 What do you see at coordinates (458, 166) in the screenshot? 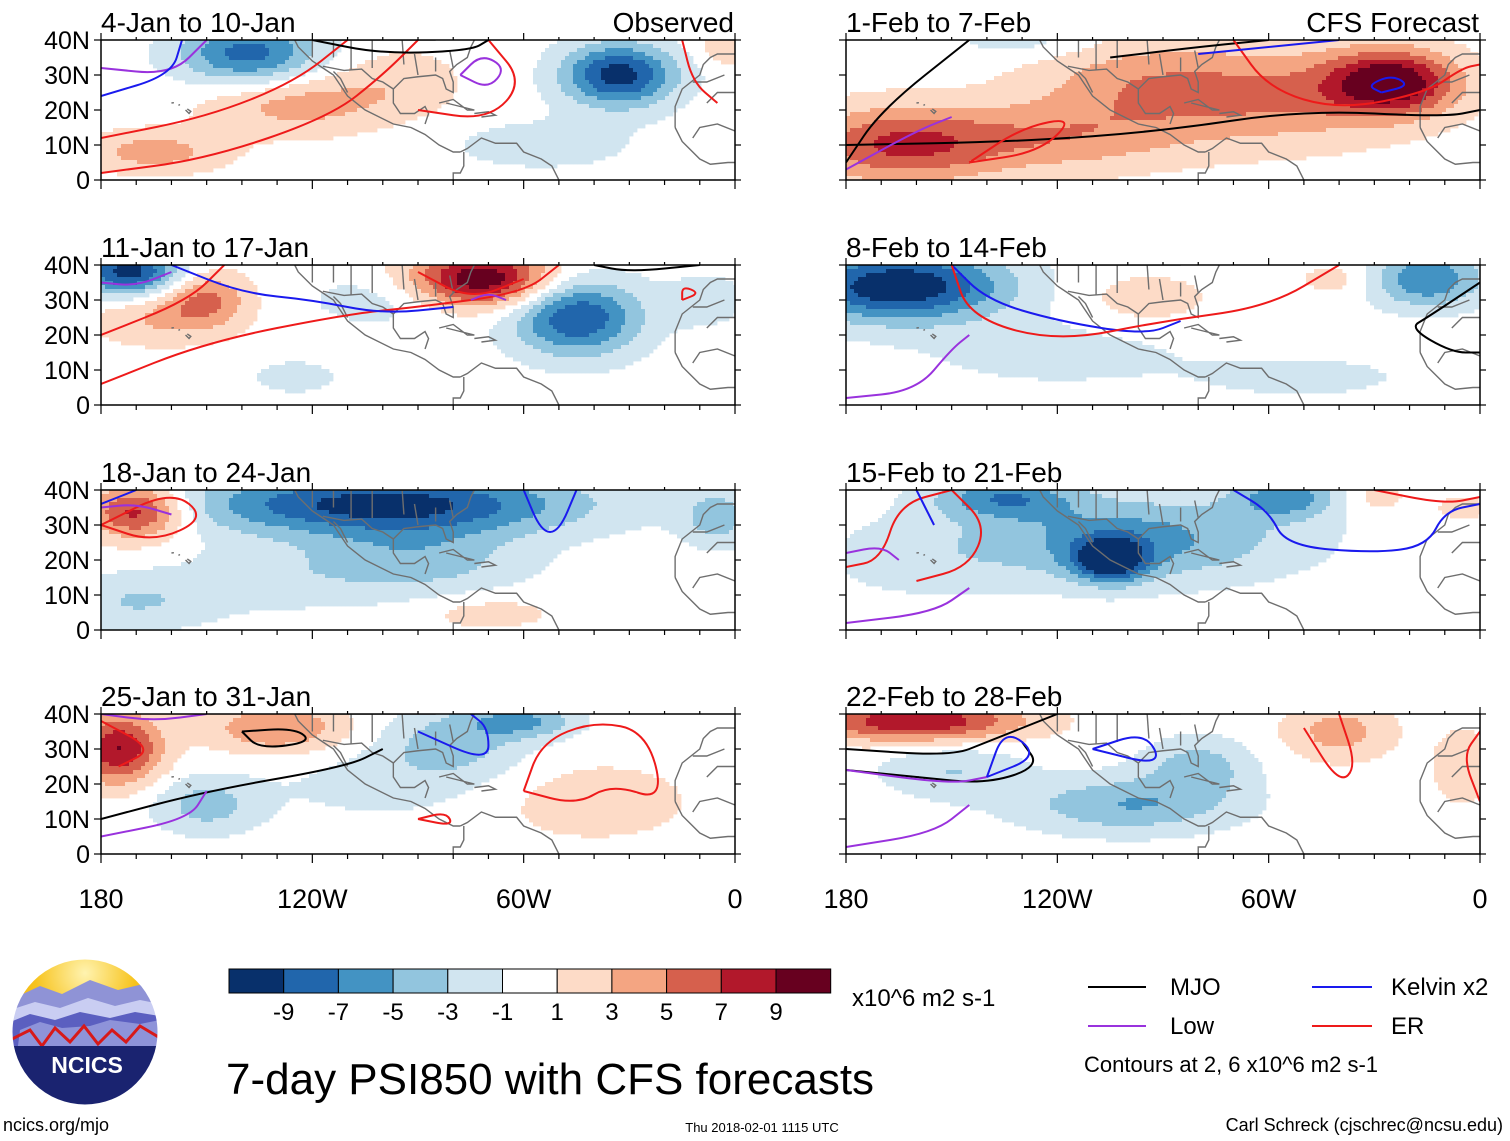
I see `coastline` at bounding box center [458, 166].